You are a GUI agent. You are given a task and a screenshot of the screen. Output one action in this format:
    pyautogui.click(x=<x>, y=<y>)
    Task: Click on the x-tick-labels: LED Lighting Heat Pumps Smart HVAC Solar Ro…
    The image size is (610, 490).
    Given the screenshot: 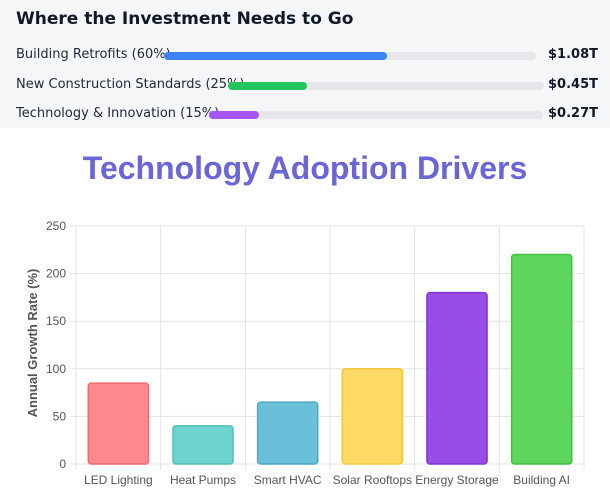 What is the action you would take?
    pyautogui.click(x=327, y=480)
    